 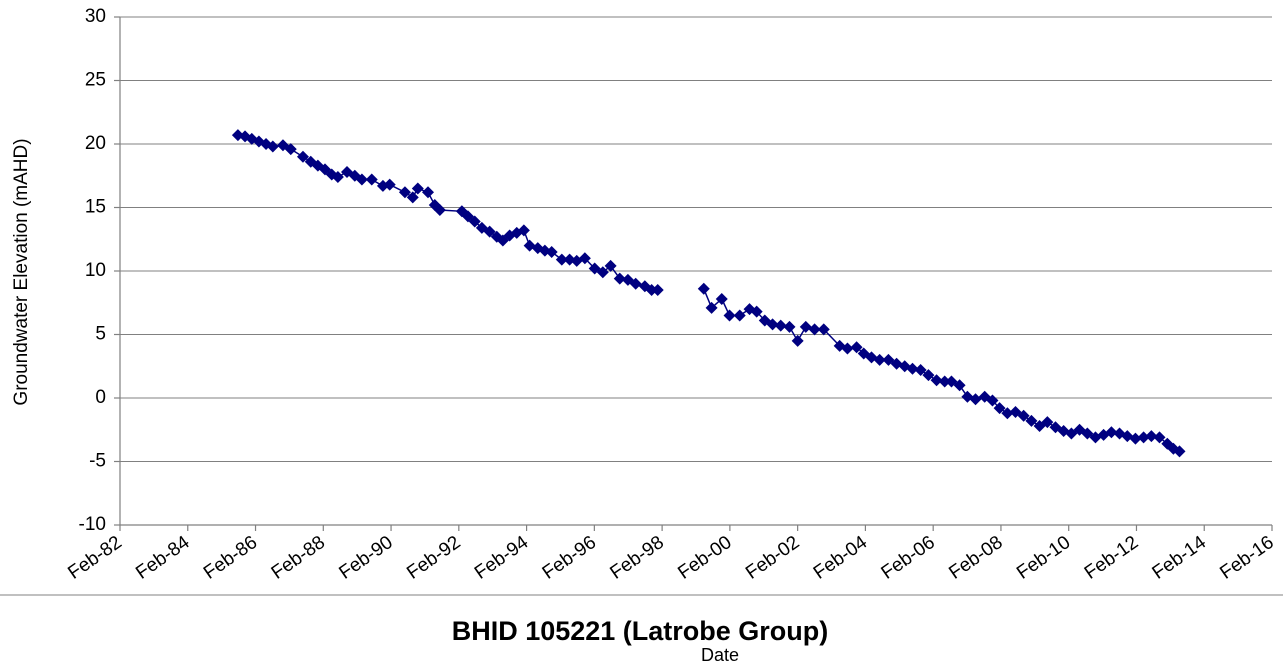 What do you see at coordinates (433, 558) in the screenshot?
I see `x-tick-label: Feb-92` at bounding box center [433, 558].